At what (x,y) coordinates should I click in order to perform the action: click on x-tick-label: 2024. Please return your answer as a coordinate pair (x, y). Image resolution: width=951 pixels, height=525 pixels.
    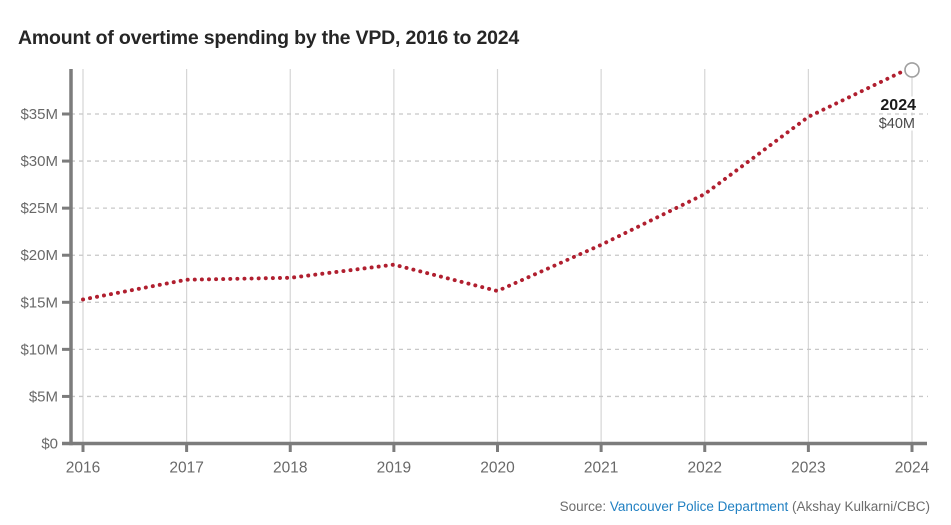
    Looking at the image, I should click on (912, 468).